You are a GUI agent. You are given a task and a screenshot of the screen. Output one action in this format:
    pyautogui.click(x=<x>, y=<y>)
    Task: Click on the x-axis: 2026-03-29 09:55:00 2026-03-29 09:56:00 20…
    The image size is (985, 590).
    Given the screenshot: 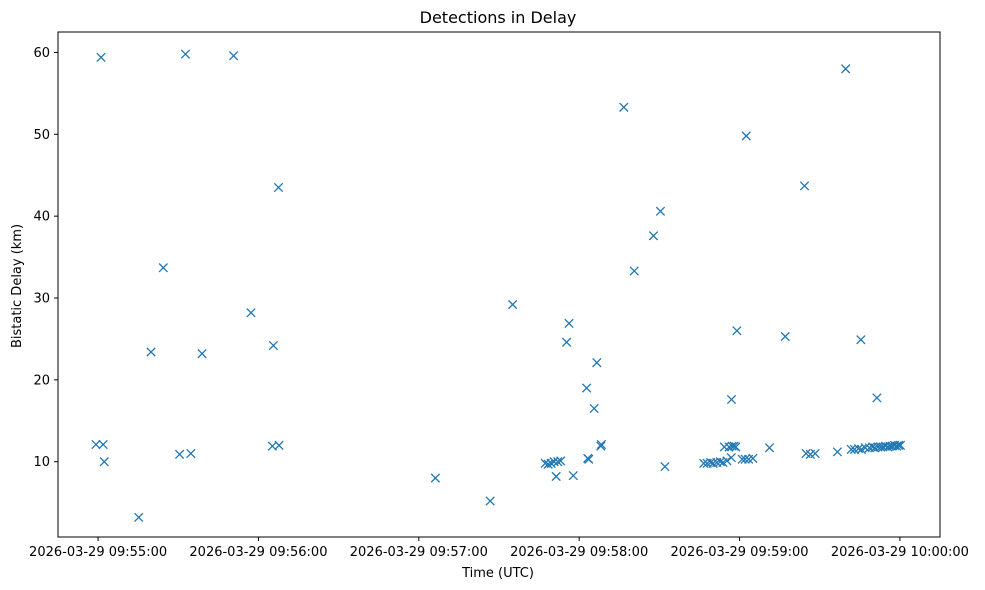 What is the action you would take?
    pyautogui.click(x=499, y=548)
    